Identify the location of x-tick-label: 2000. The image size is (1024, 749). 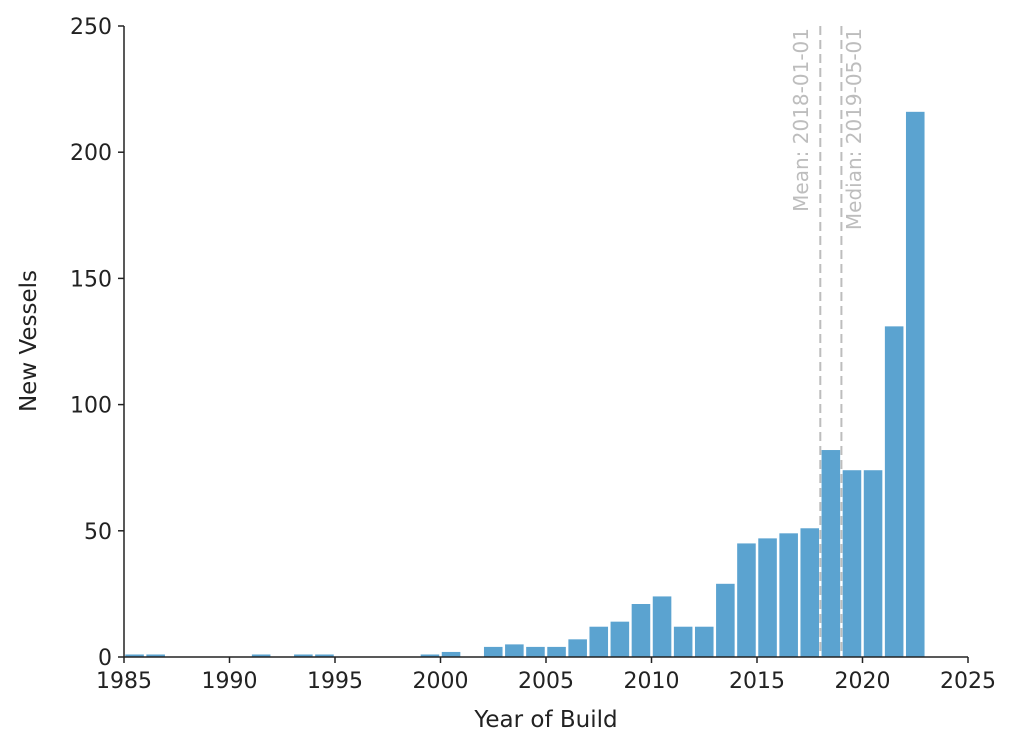
(441, 681).